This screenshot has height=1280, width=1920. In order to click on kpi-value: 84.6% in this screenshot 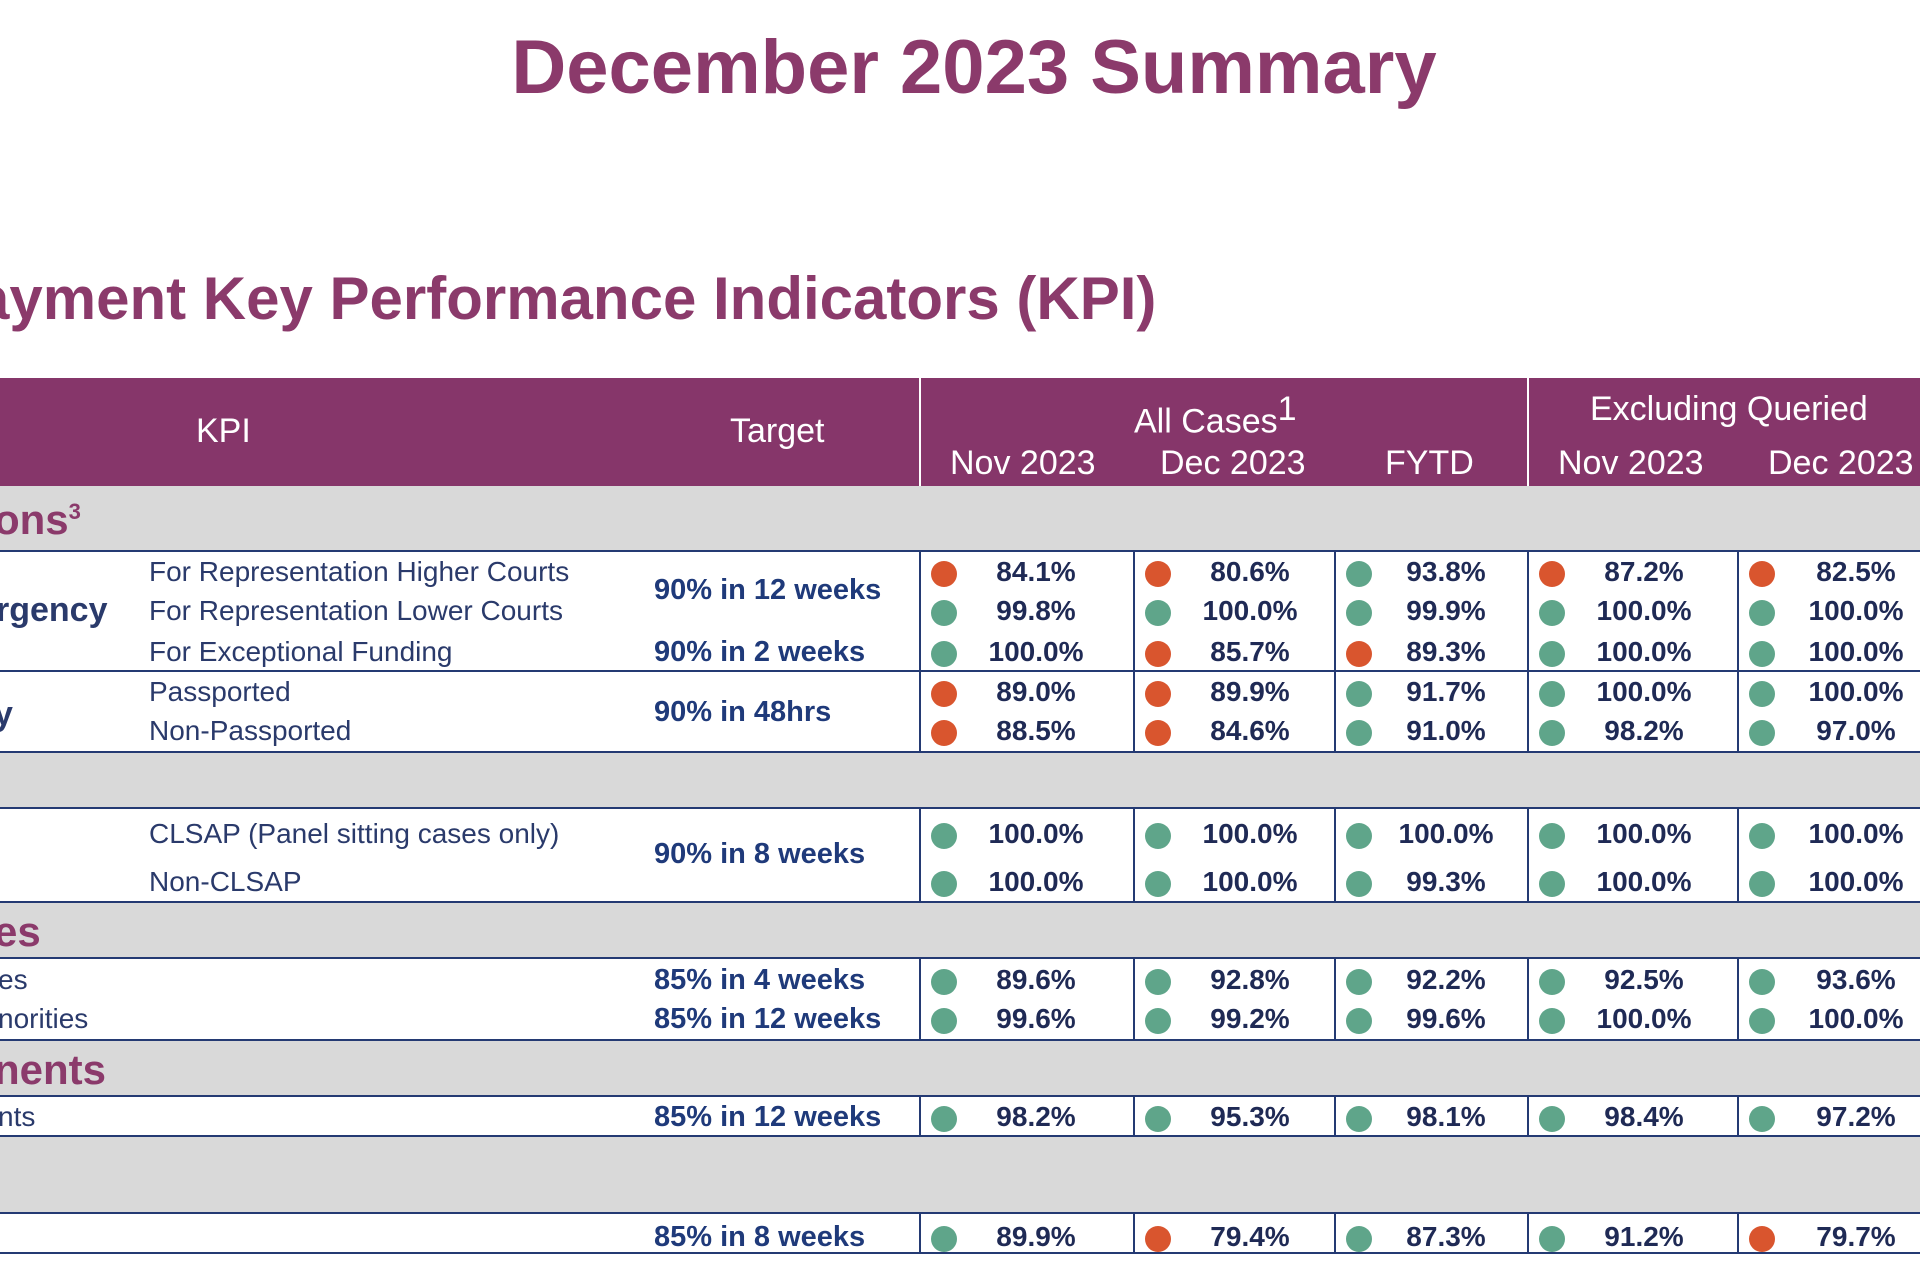, I will do `click(1250, 730)`.